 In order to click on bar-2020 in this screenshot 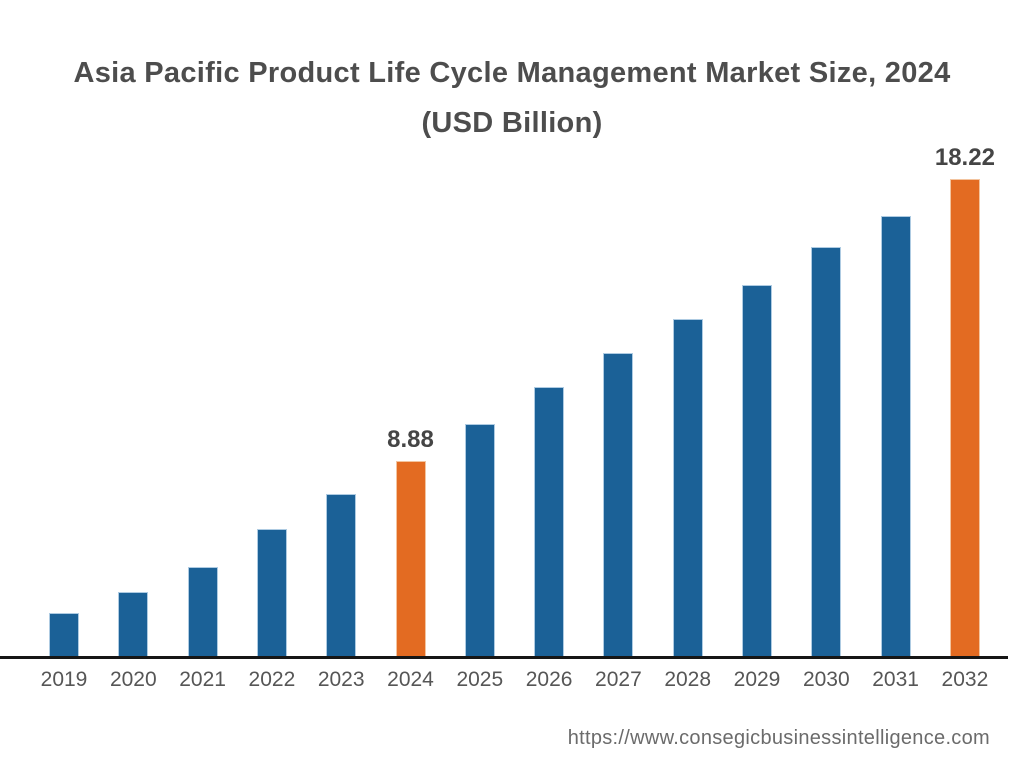, I will do `click(133, 624)`.